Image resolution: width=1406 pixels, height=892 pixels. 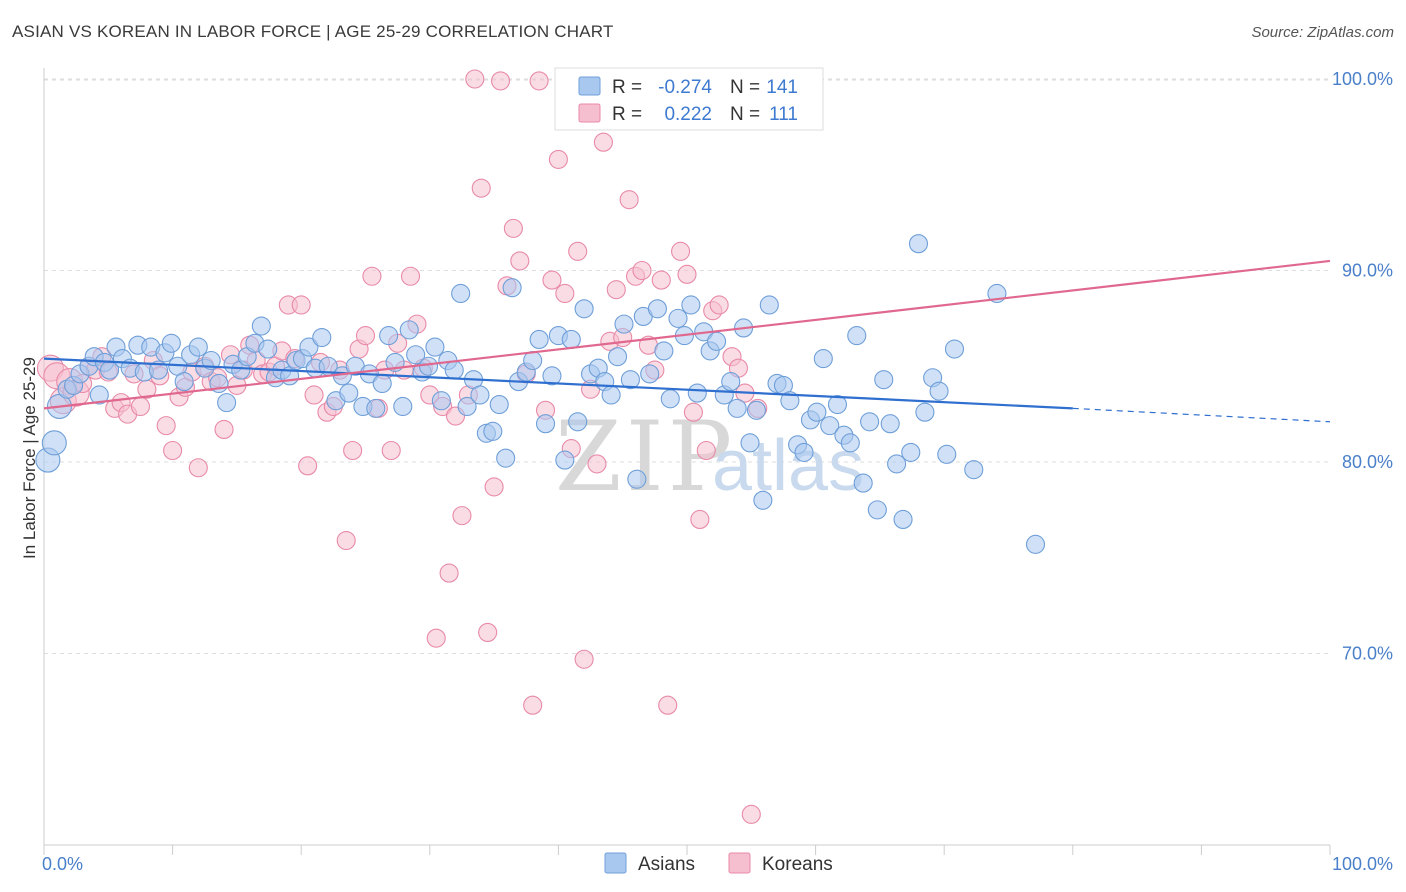 I want to click on asian-trend-line, so click(x=558, y=383).